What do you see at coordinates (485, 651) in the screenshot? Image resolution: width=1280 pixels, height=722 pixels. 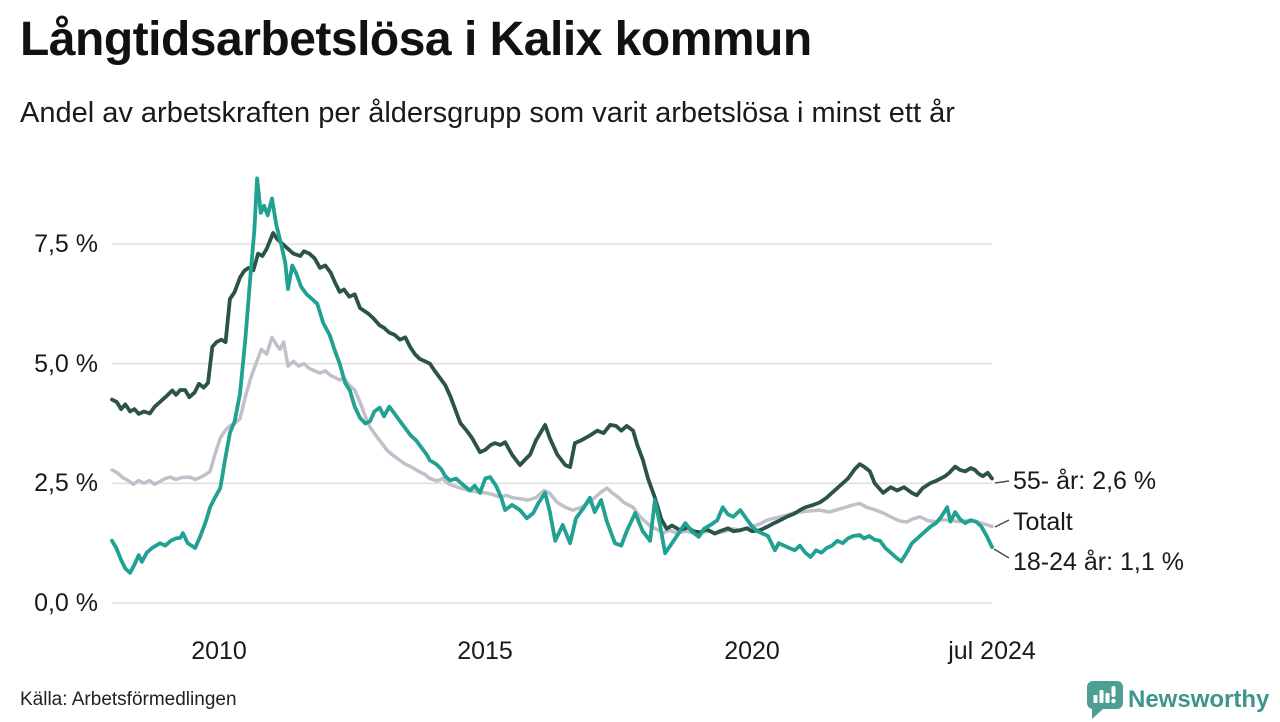 I see `x-axis-label-2015: 2015` at bounding box center [485, 651].